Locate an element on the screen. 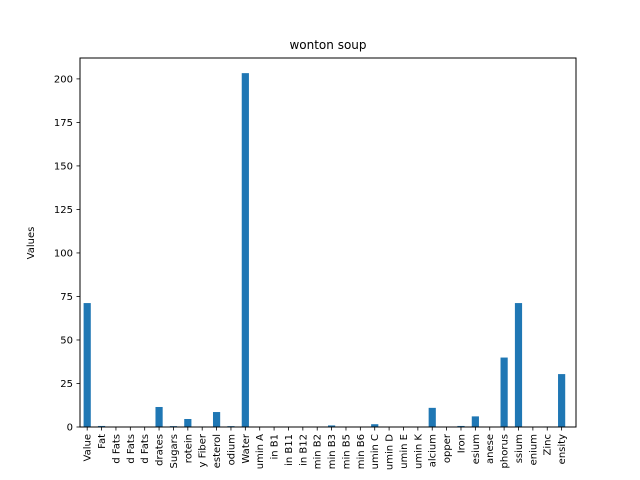 The image size is (640, 480). x-tick-label: Fat is located at coordinates (102, 441).